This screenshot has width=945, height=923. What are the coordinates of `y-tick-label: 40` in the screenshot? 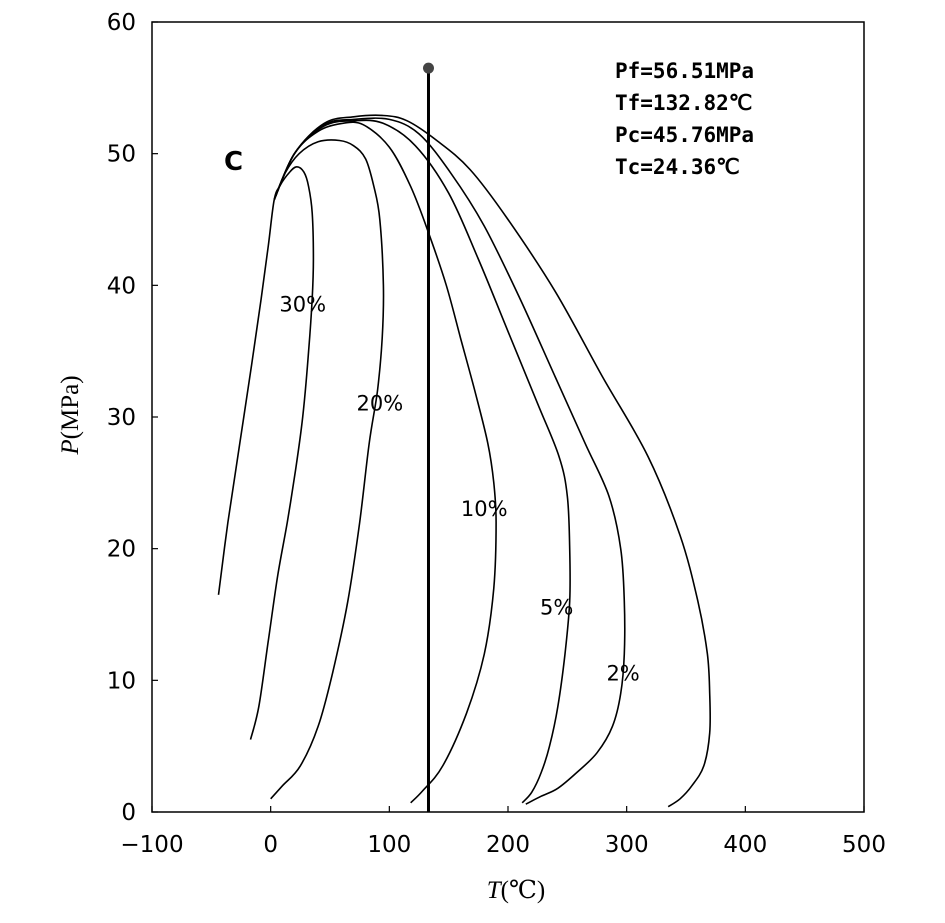 It's located at (121, 286).